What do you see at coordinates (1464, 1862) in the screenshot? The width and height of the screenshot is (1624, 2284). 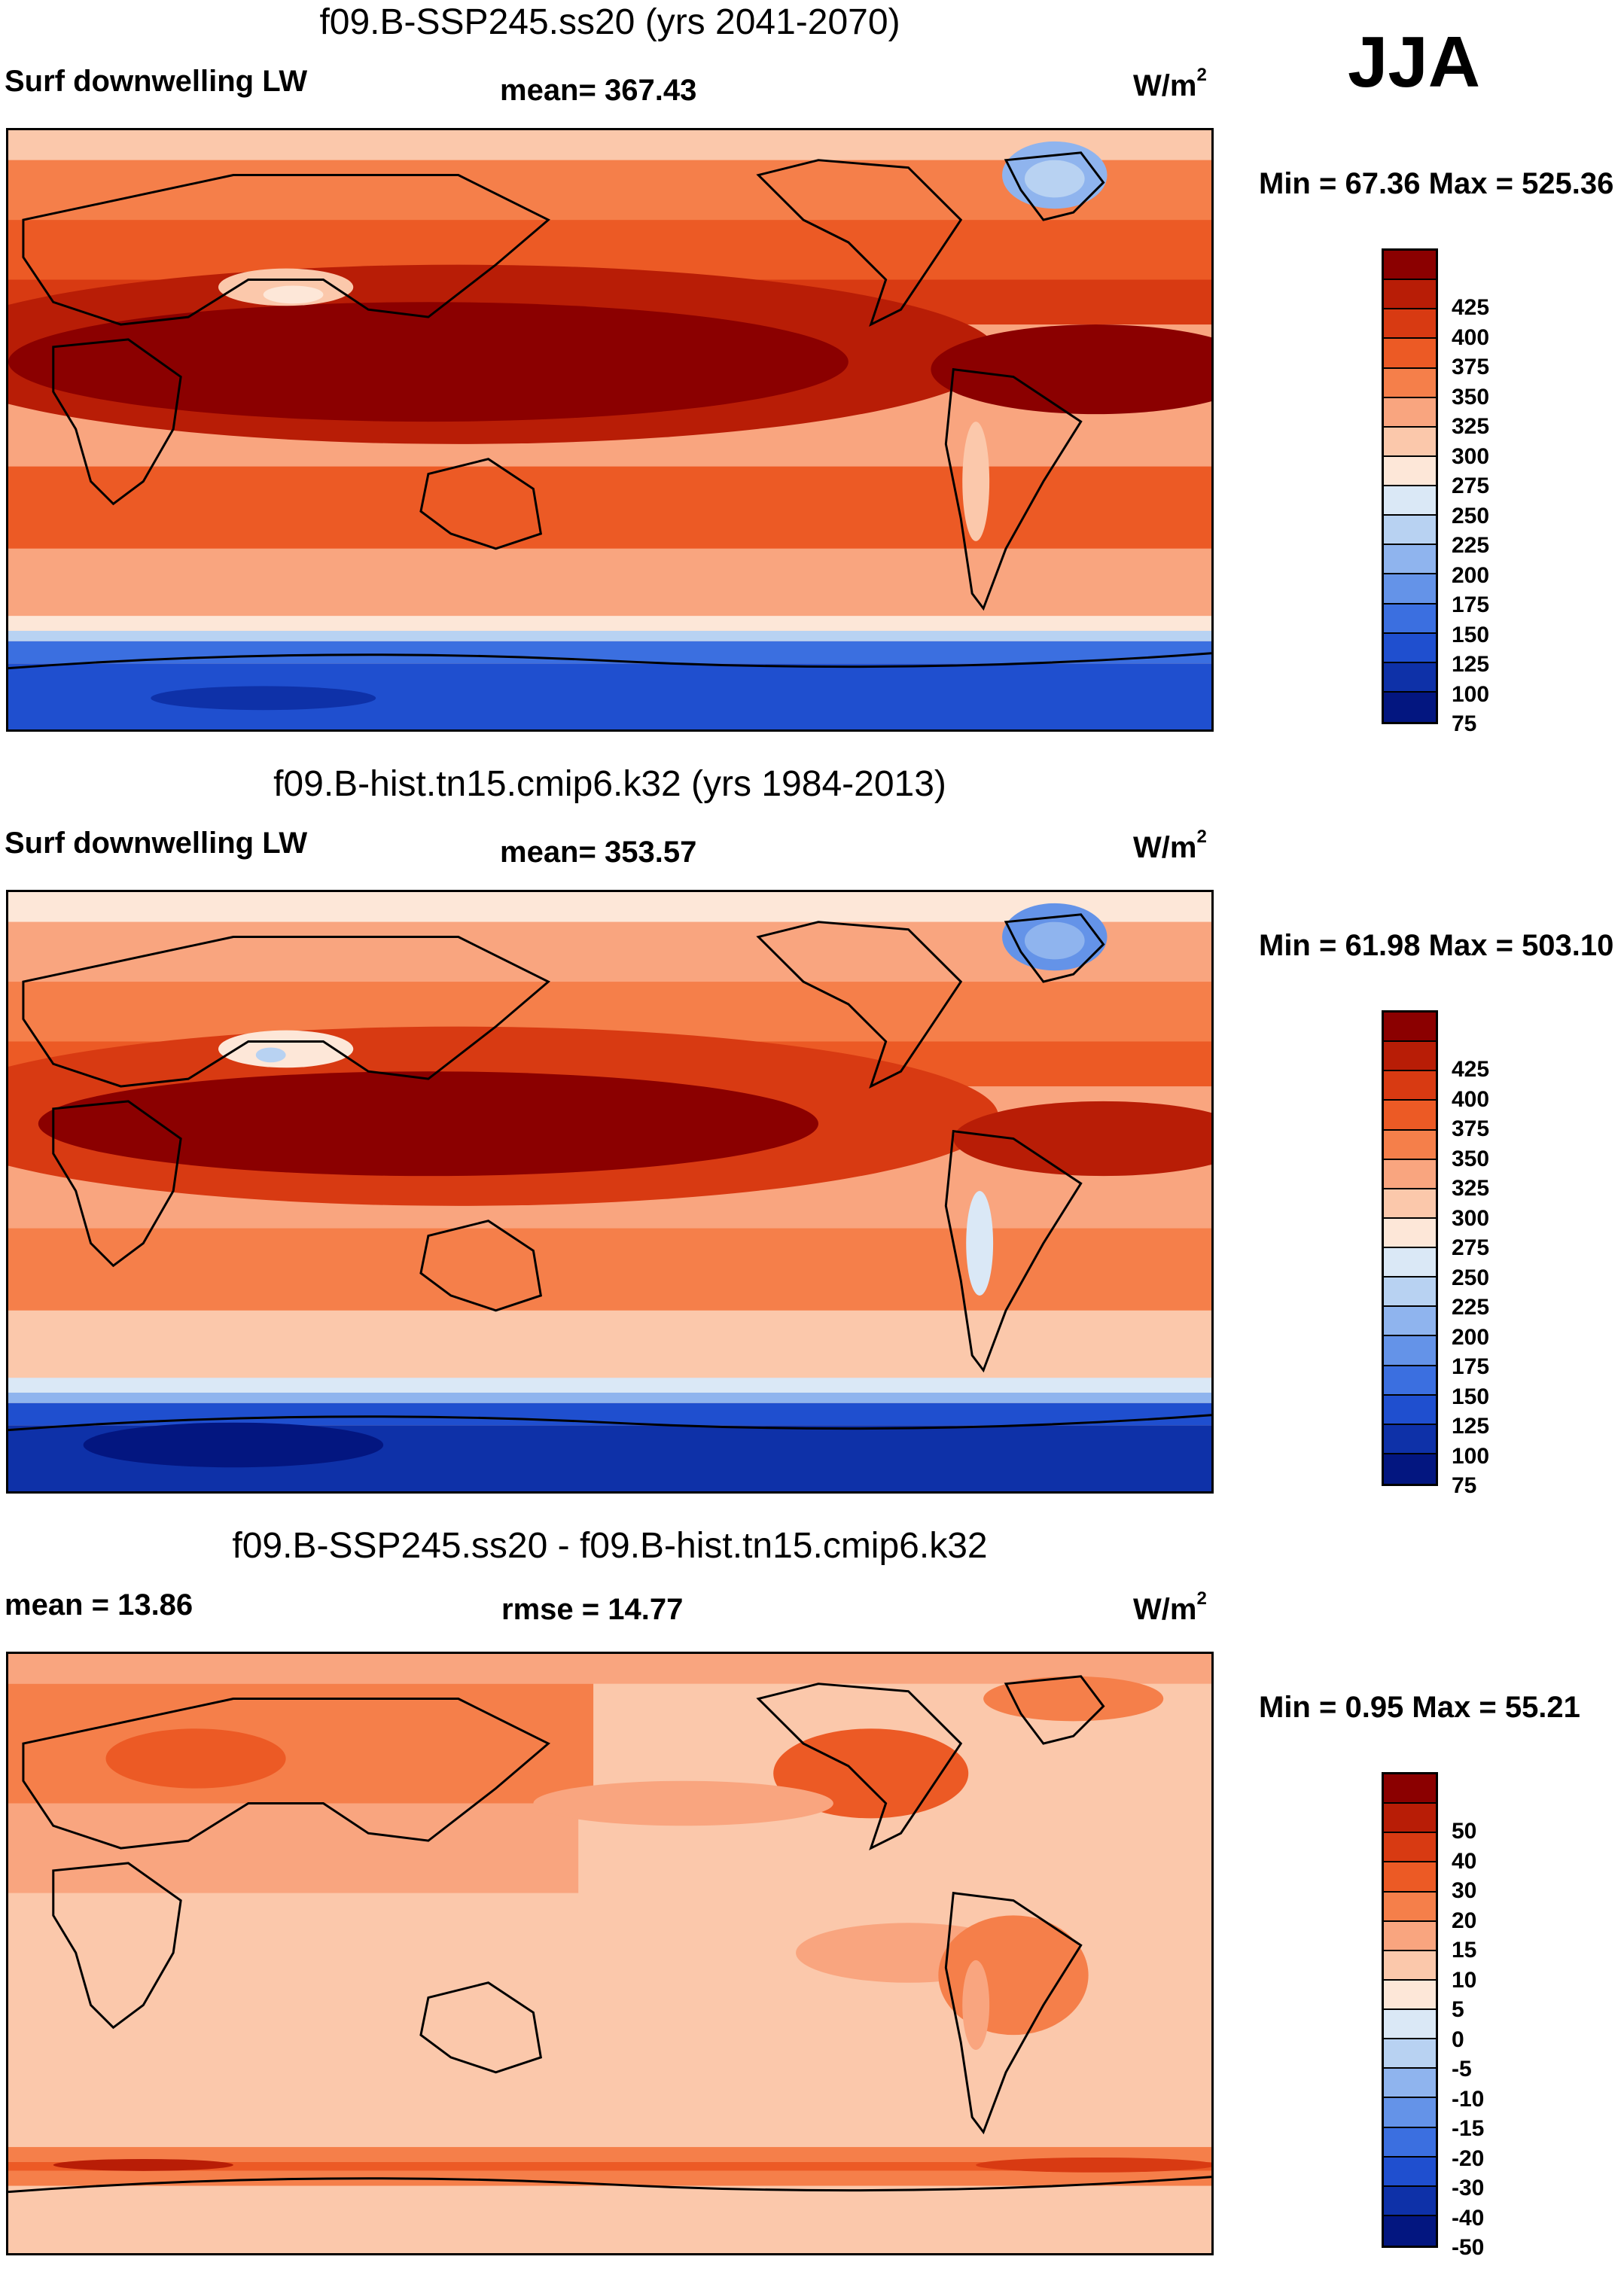 I see `colorbar-label: 40` at bounding box center [1464, 1862].